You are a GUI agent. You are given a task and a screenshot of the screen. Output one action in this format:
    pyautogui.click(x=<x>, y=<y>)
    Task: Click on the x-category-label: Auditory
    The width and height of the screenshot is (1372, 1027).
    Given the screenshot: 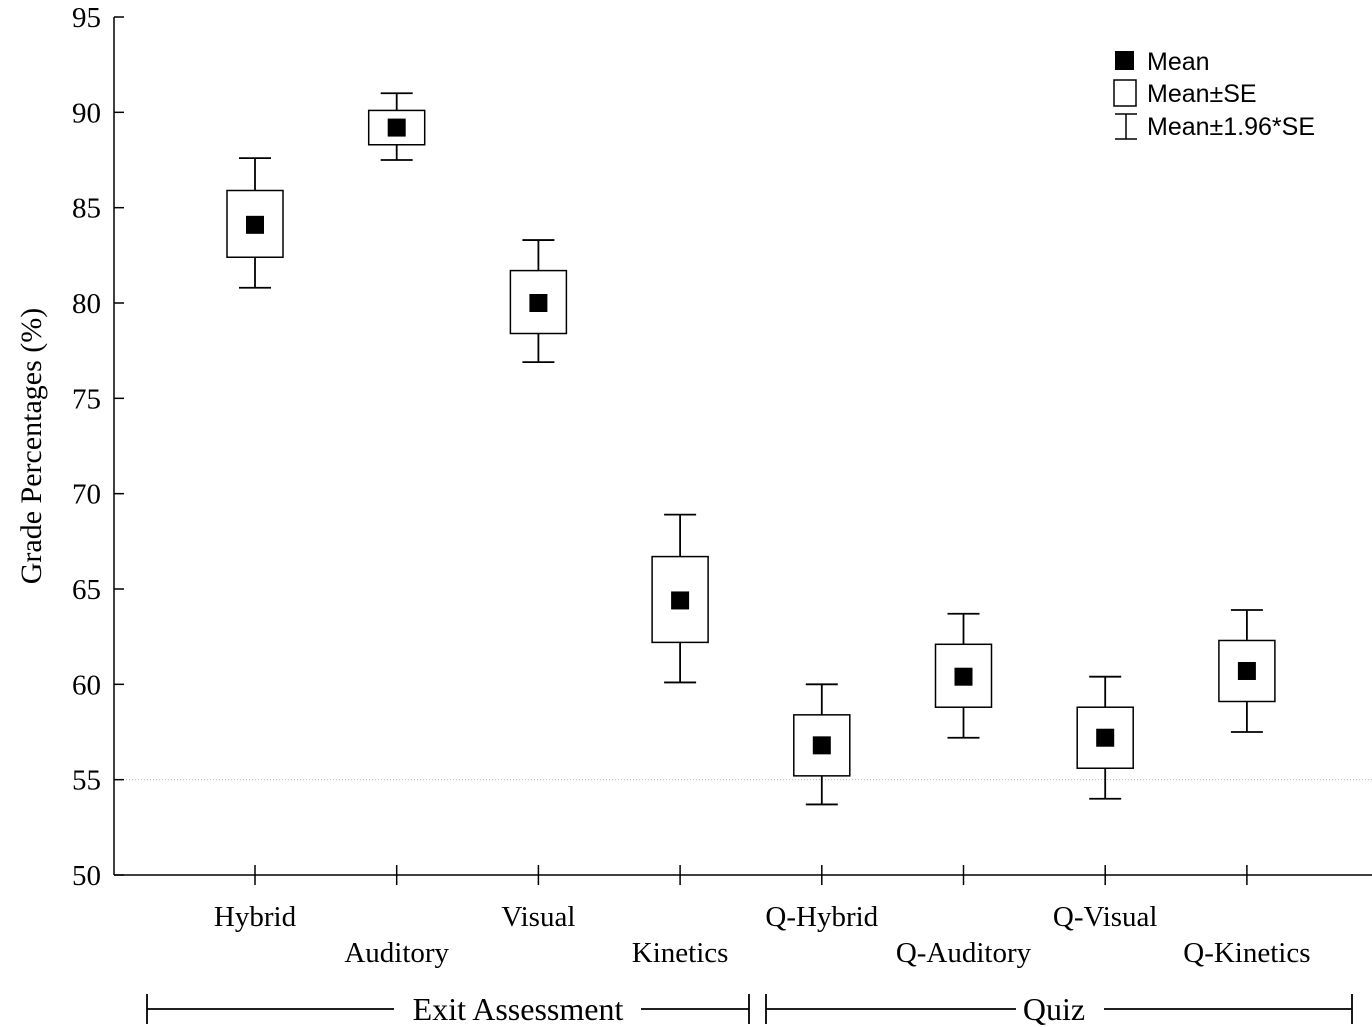 What is the action you would take?
    pyautogui.click(x=396, y=953)
    